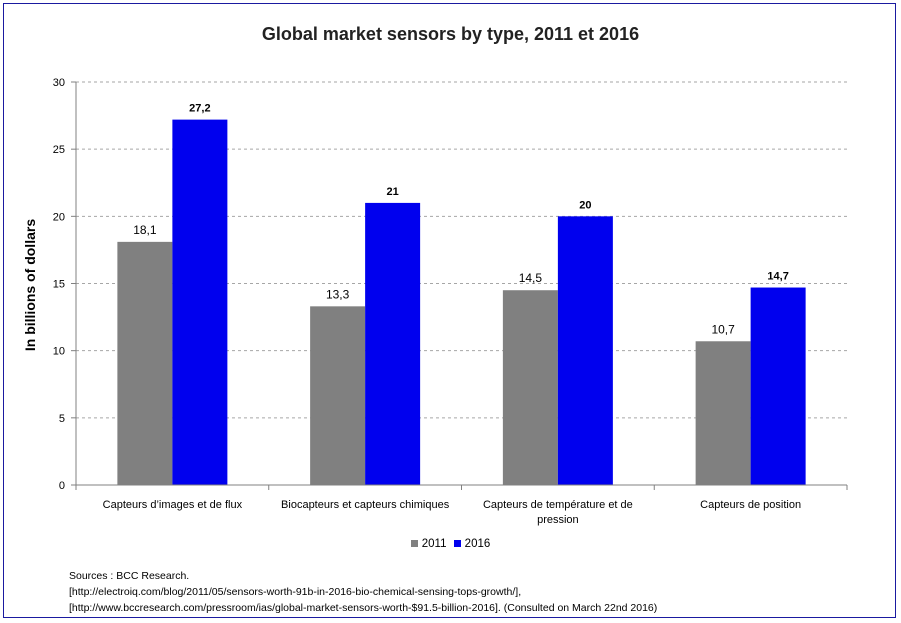  I want to click on y-tick-label: 20, so click(59, 217).